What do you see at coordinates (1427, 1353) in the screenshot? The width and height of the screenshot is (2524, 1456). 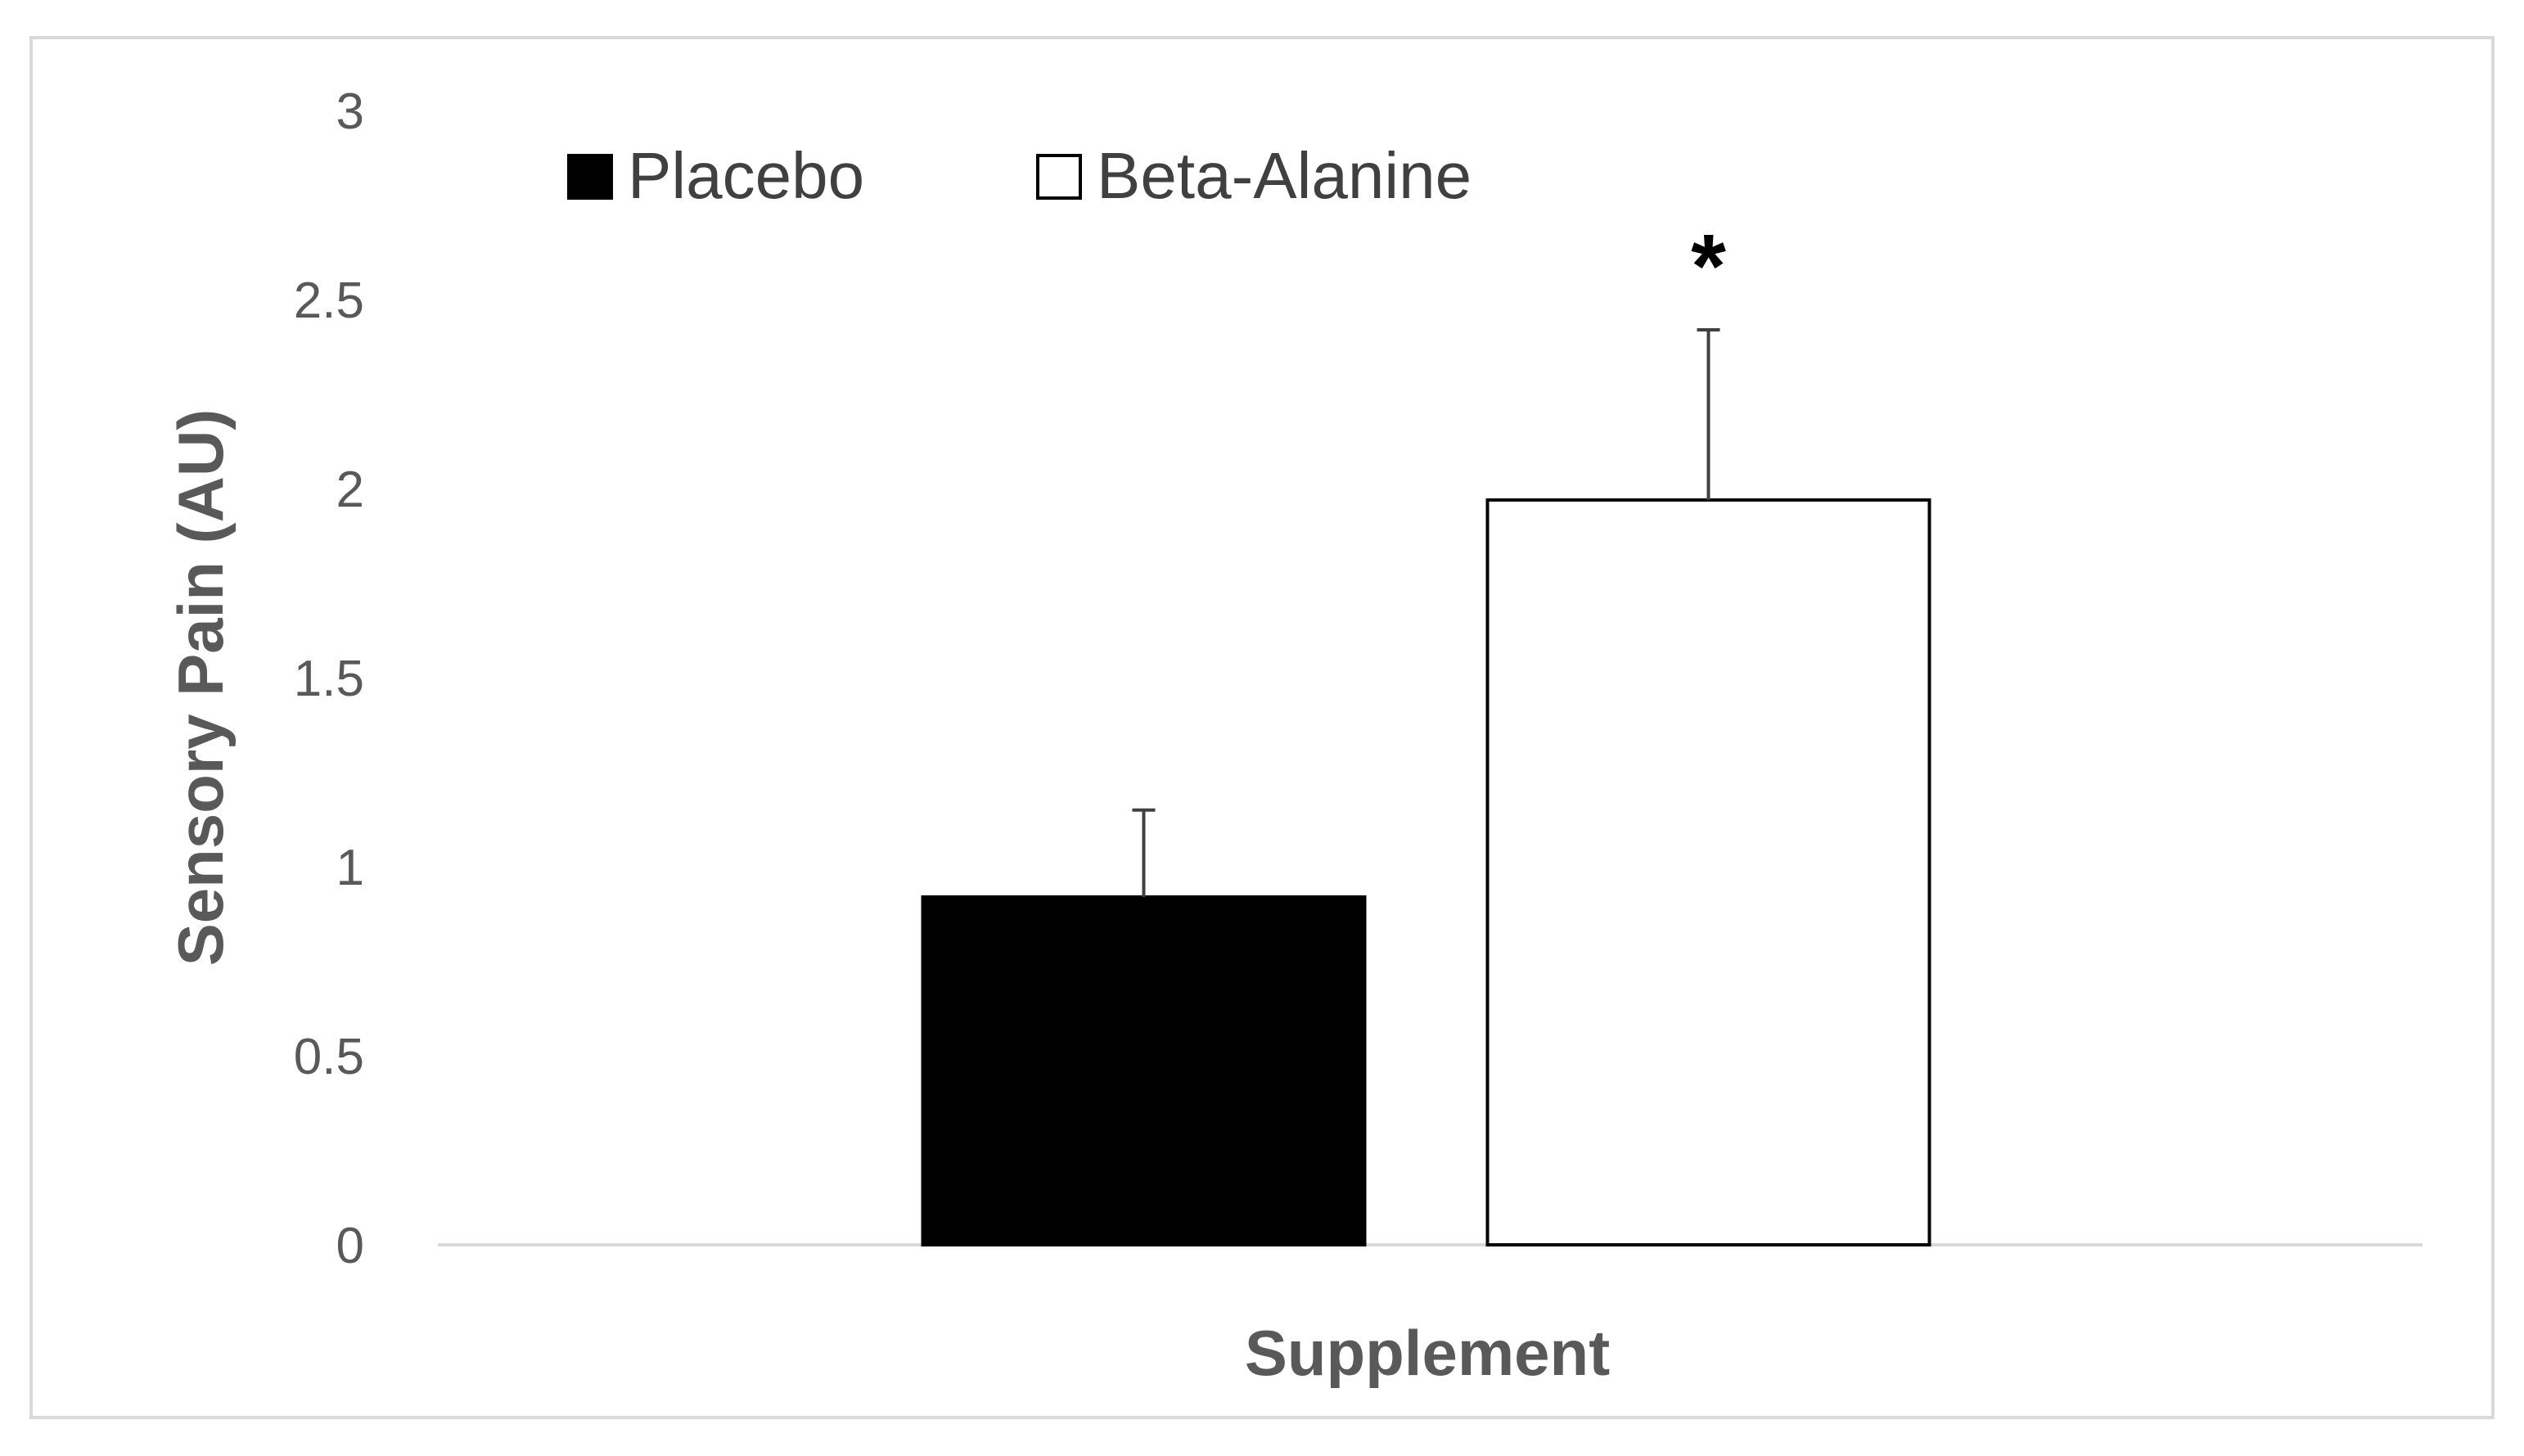 I see `x-axis-title: Supplement` at bounding box center [1427, 1353].